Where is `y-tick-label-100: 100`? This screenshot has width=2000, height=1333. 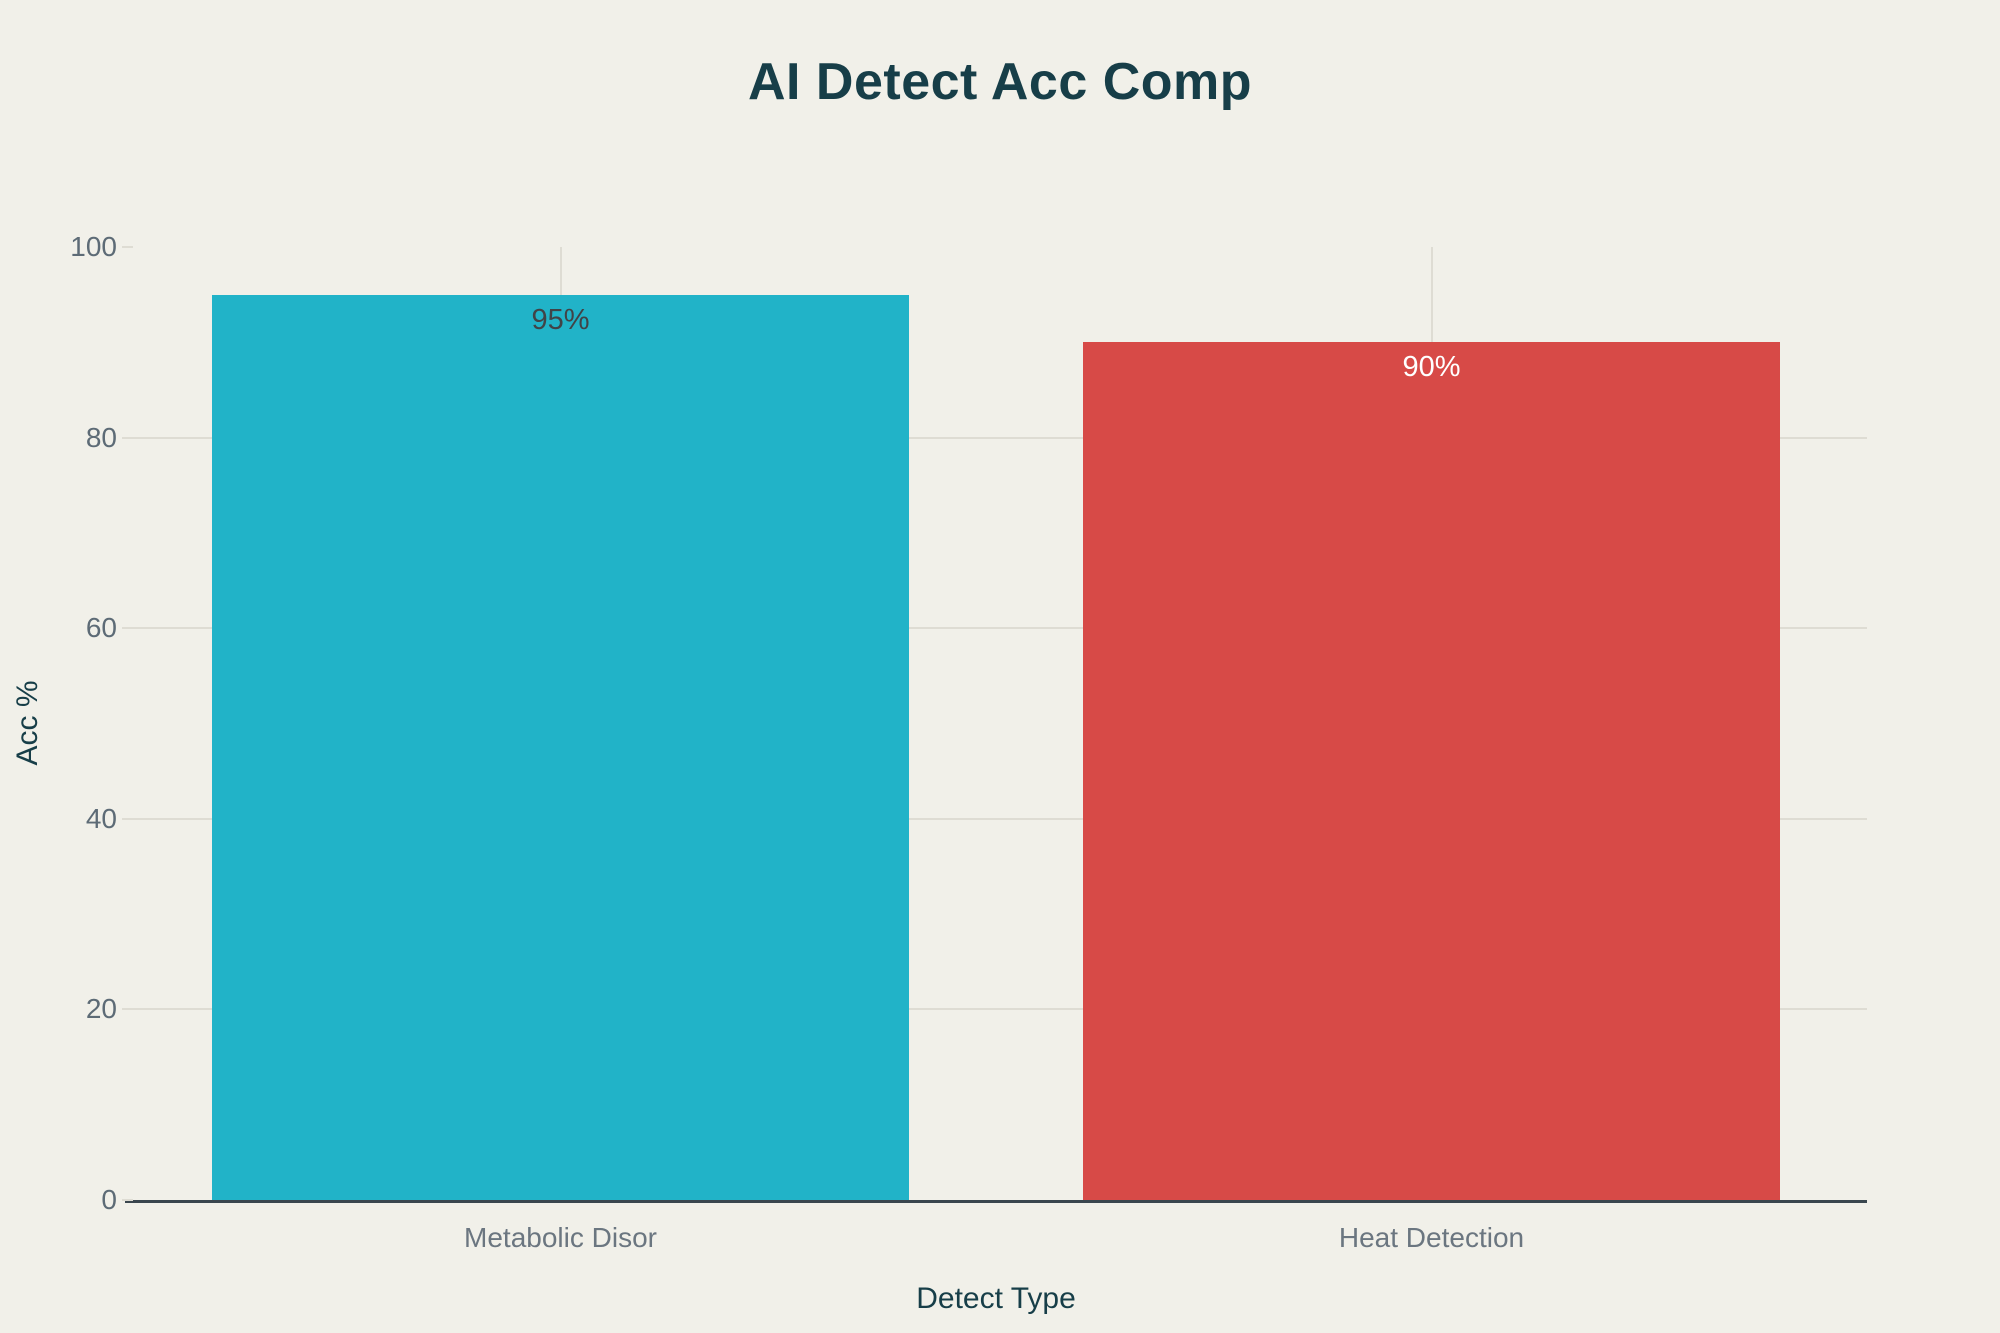
y-tick-label-100: 100 is located at coordinates (93, 246).